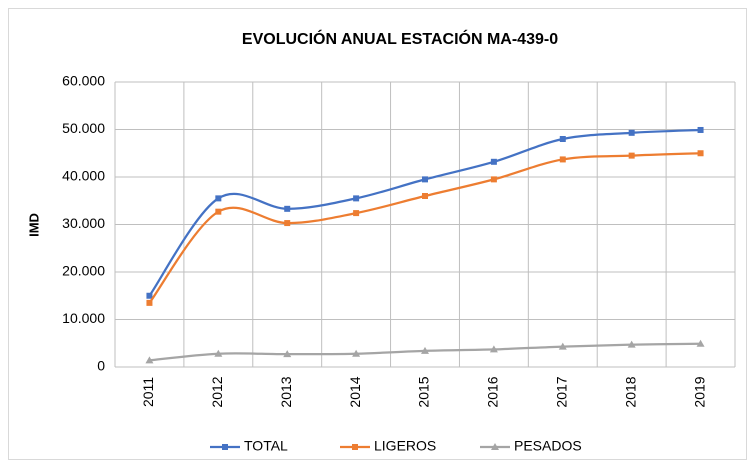 The height and width of the screenshot is (468, 755). I want to click on legend-label: TOTAL, so click(266, 446).